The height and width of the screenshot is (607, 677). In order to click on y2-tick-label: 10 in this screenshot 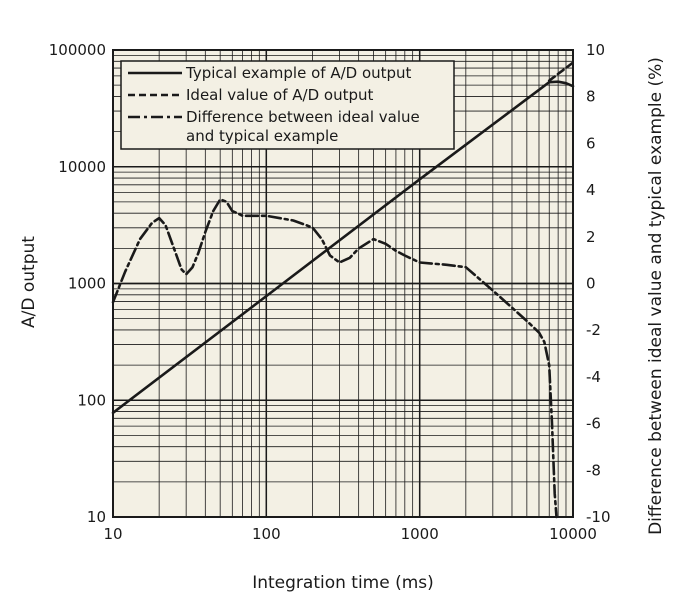, I will do `click(595, 50)`.